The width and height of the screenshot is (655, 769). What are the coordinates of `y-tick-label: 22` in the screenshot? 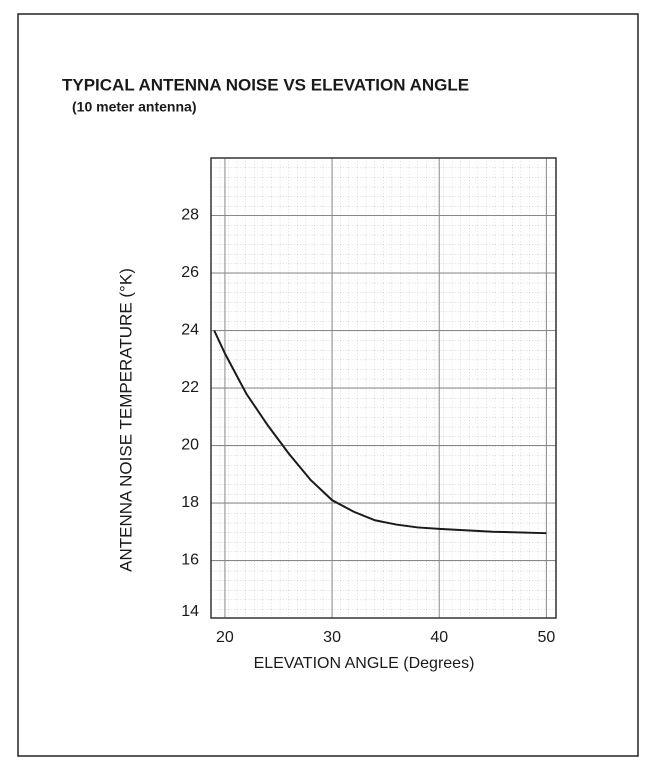 It's located at (190, 387).